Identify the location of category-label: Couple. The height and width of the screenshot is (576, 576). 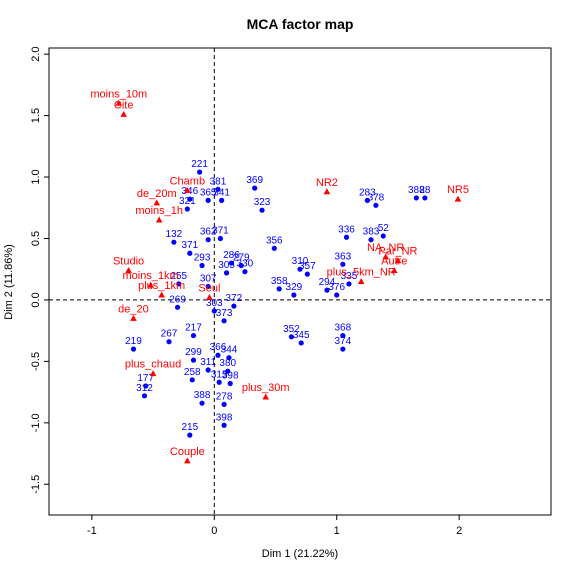
(187, 452).